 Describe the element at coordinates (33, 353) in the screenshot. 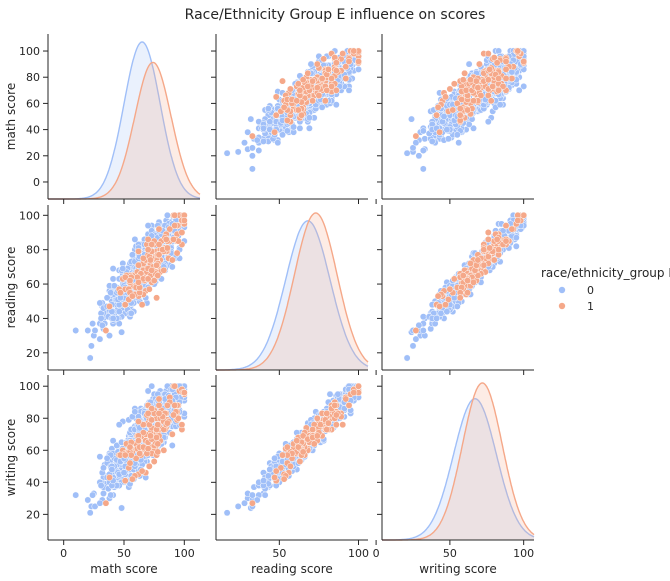

I see `y-tick-label: 20` at that location.